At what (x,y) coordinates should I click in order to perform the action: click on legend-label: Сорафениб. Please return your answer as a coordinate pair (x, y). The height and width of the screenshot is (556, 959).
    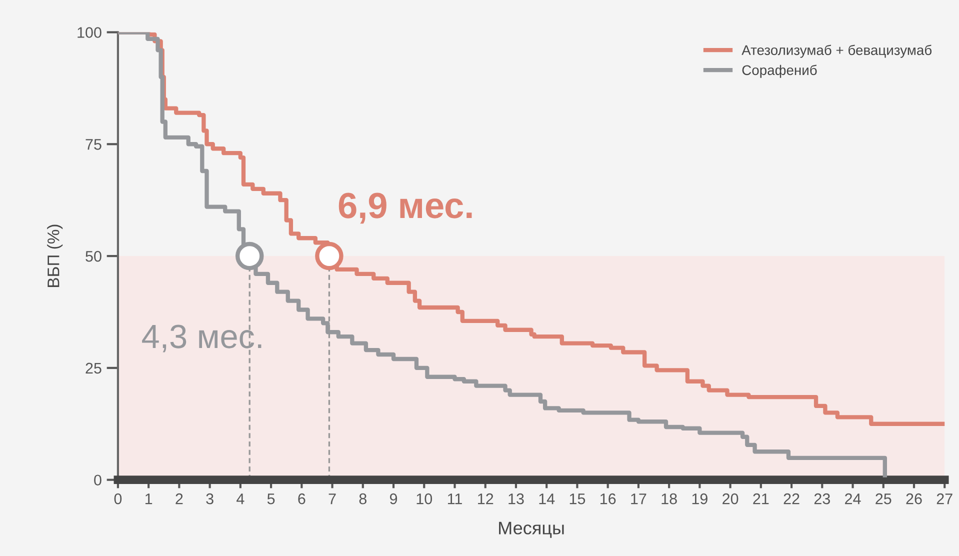
    Looking at the image, I should click on (779, 71).